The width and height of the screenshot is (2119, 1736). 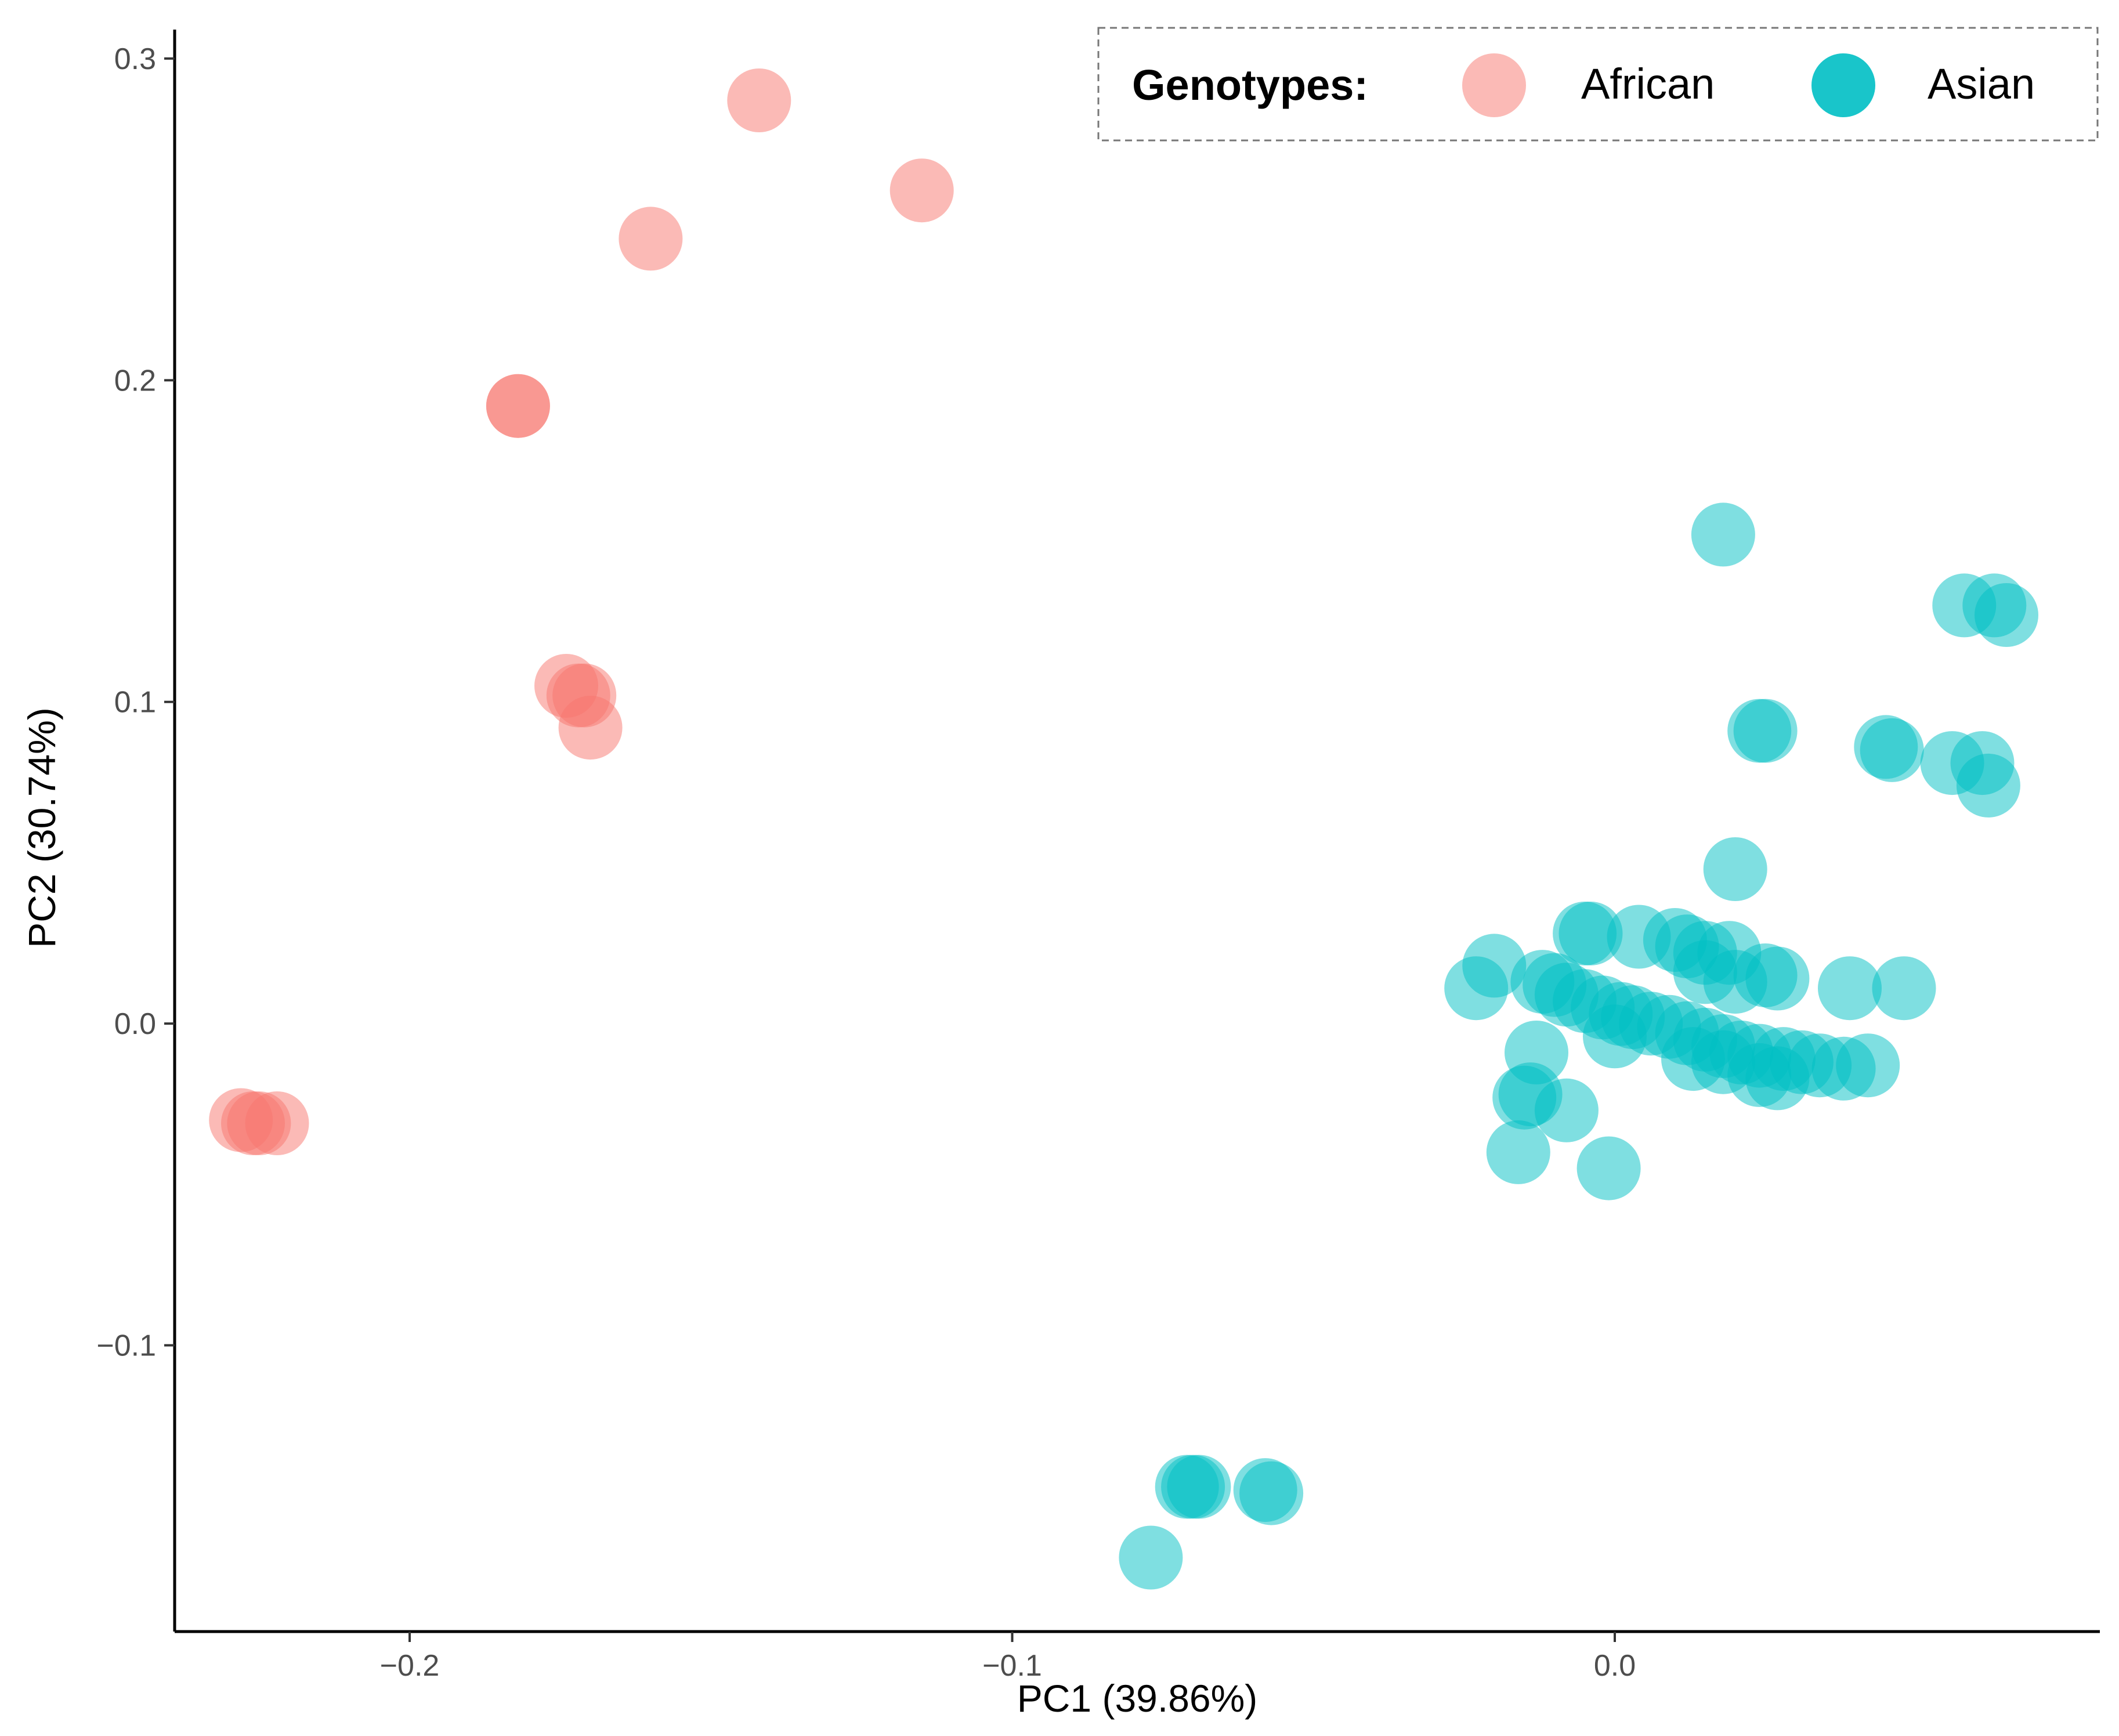 What do you see at coordinates (1137, 1698) in the screenshot?
I see `x-axis-title: PC1 (39.86%)` at bounding box center [1137, 1698].